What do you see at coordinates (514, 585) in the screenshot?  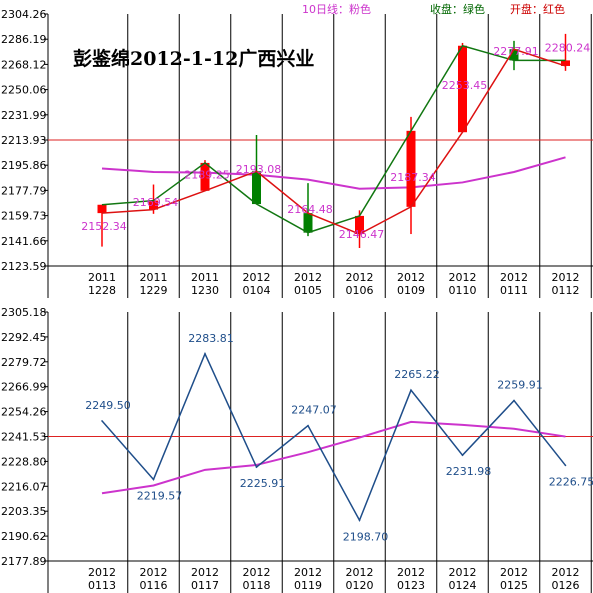 I see `x-tick-label-date: 0125` at bounding box center [514, 585].